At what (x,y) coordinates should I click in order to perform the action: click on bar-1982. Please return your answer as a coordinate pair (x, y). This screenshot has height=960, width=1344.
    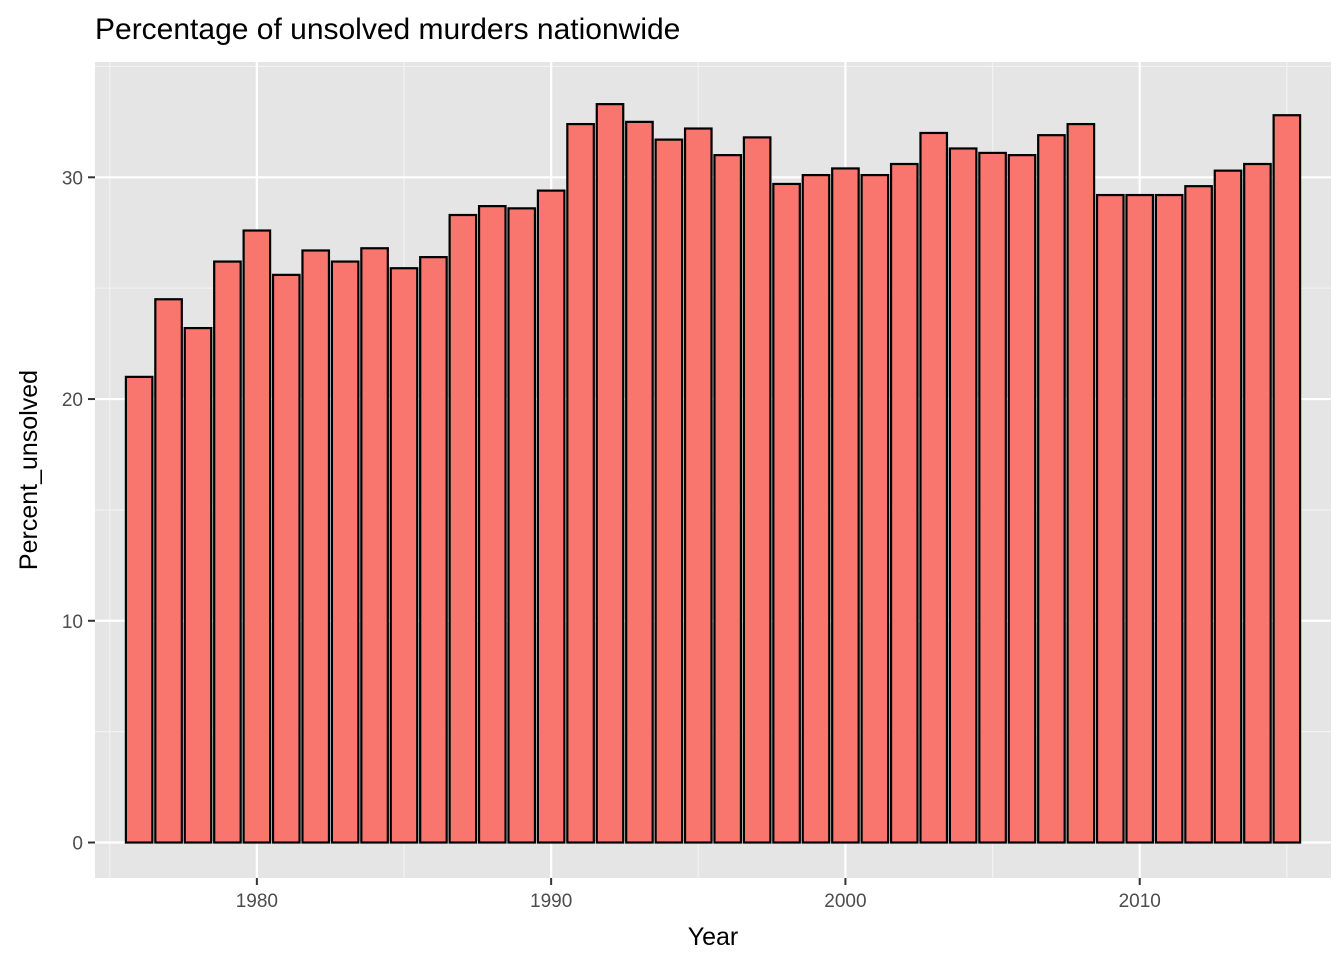
    Looking at the image, I should click on (316, 546).